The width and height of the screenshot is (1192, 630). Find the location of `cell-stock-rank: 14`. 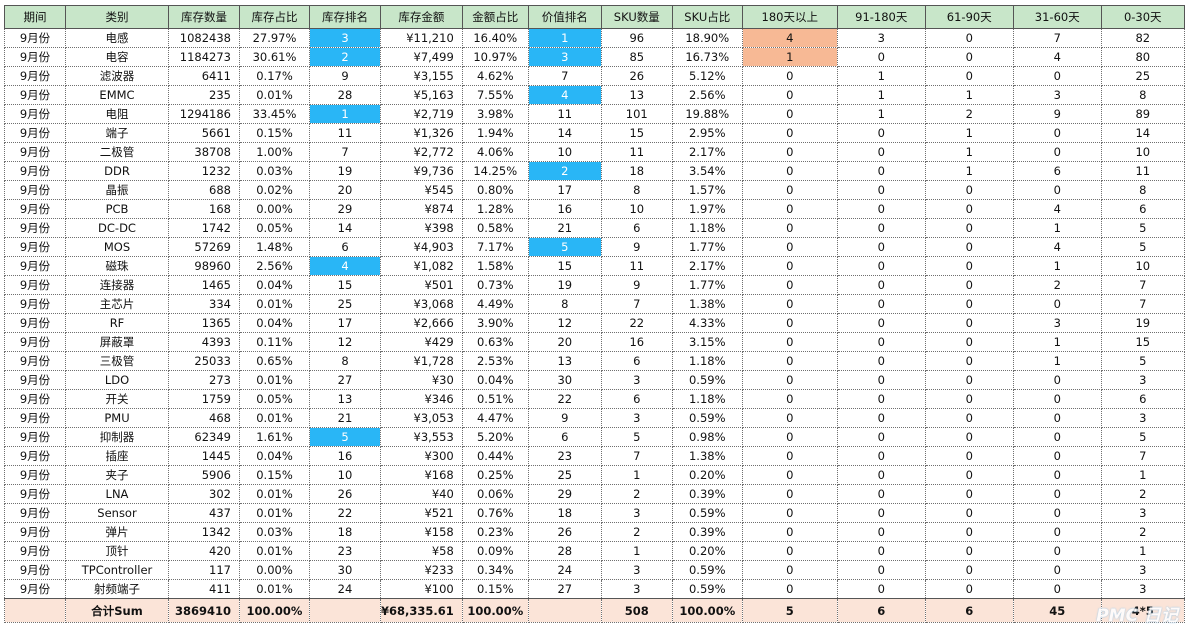

cell-stock-rank: 14 is located at coordinates (345, 228).